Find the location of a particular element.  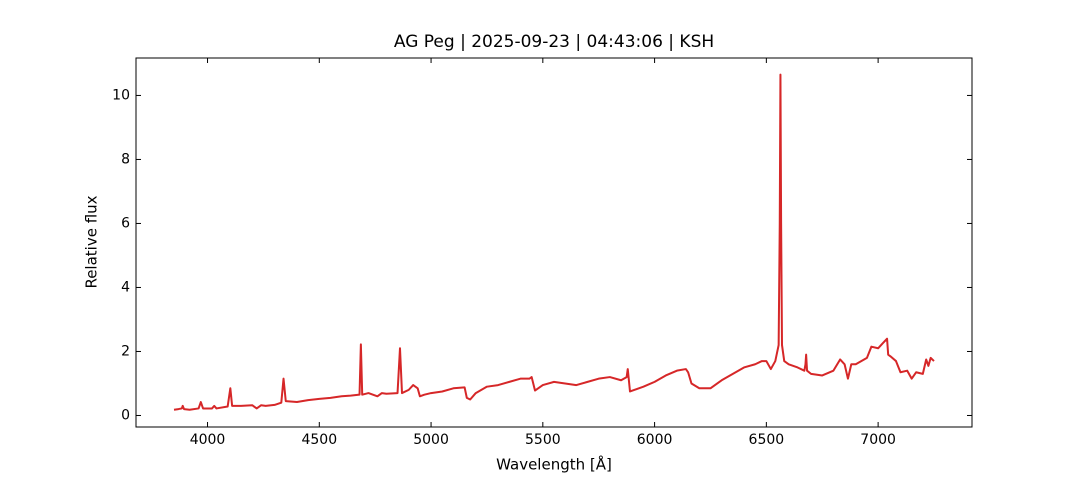

y-tick-label: 0 is located at coordinates (125, 415).